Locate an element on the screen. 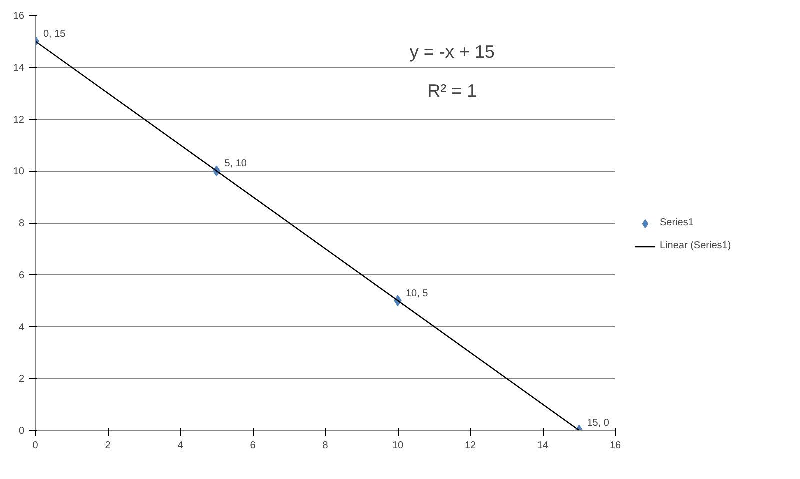  y-tick-label: 8 is located at coordinates (21, 224).